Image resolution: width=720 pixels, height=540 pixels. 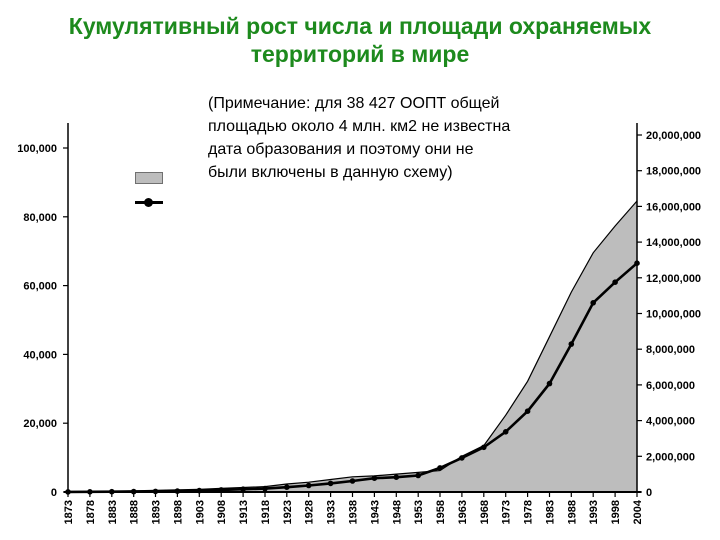 I want to click on x-tick-label: 1973, so click(x=507, y=512).